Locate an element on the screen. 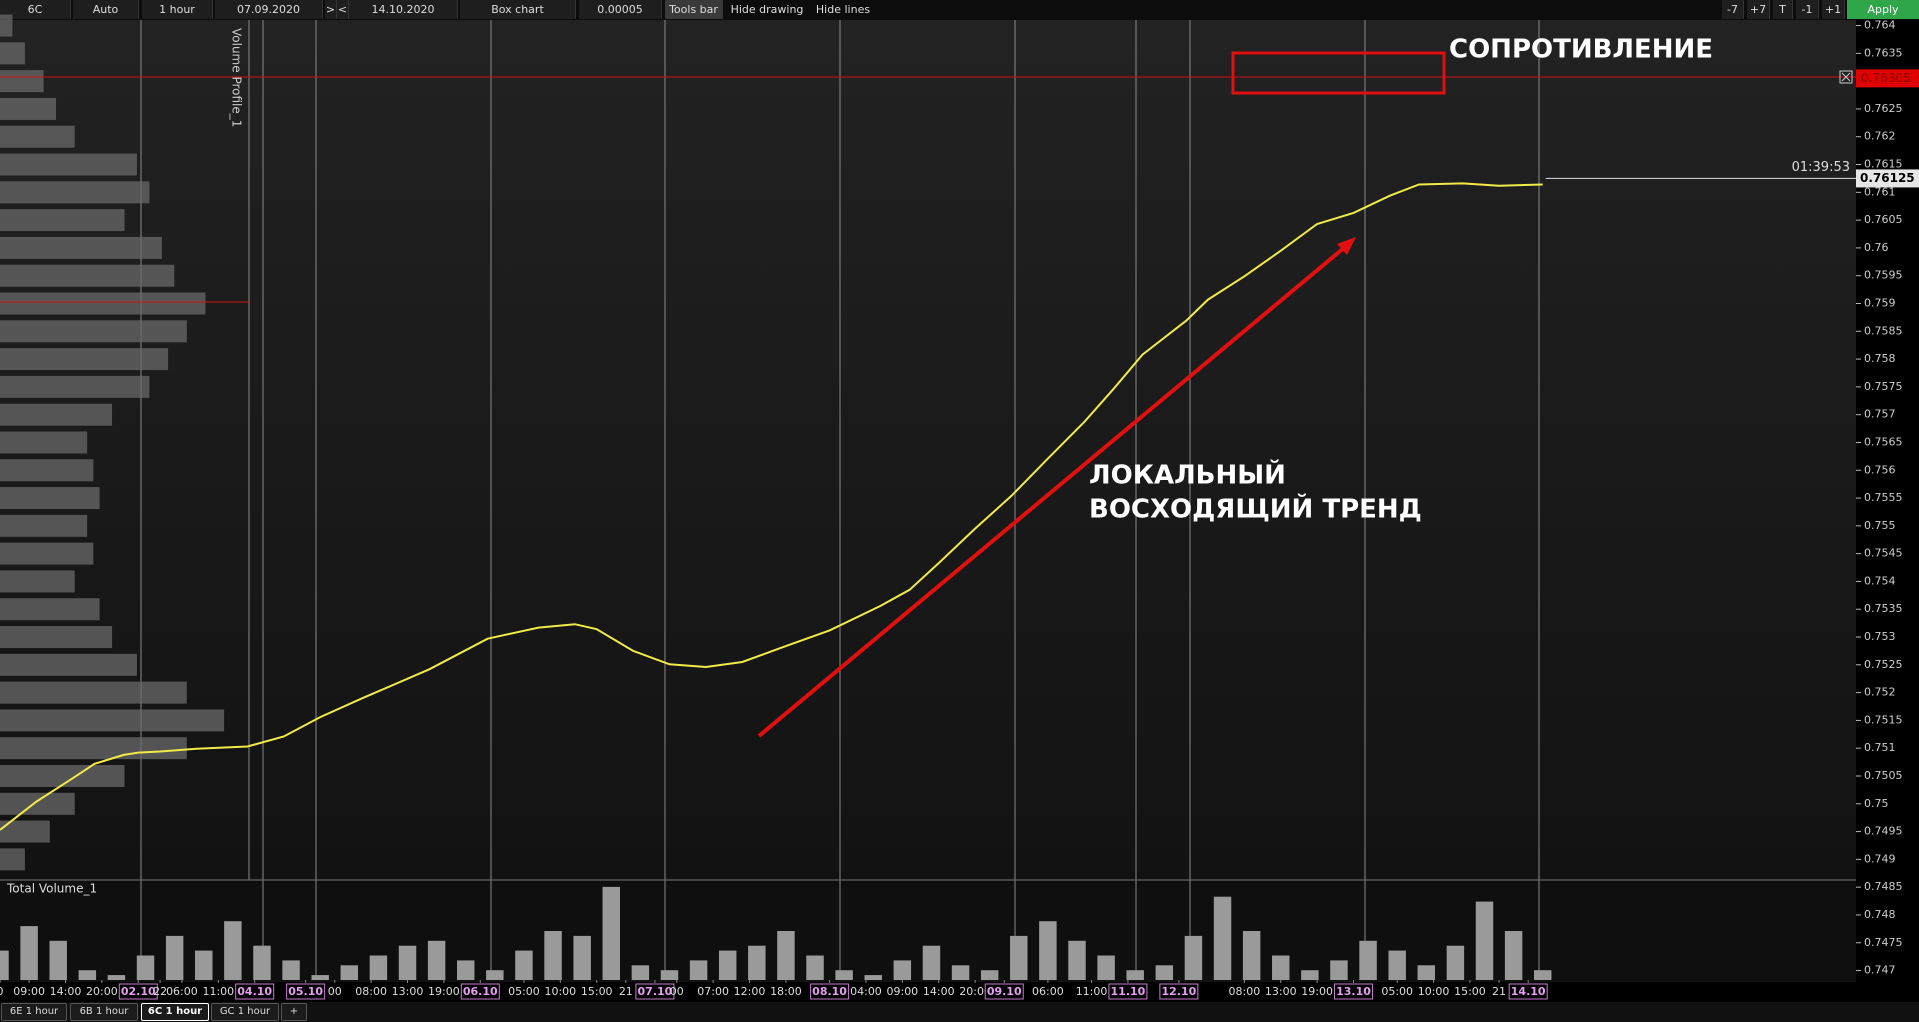 The height and width of the screenshot is (1022, 1919). x-tick-label: 22 is located at coordinates (160, 991).